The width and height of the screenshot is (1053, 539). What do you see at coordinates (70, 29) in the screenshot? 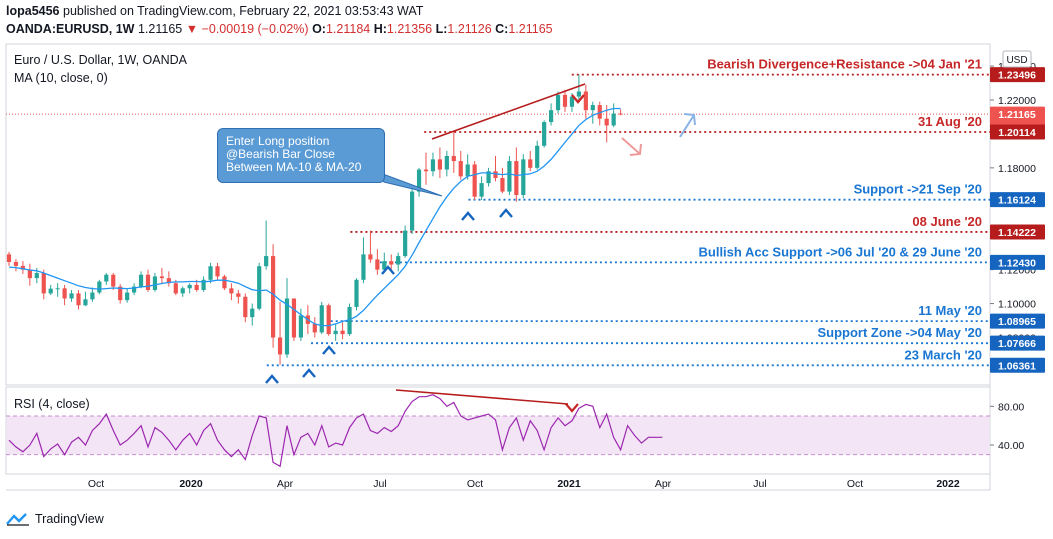
I see `symbol-label: OANDA:EURUSD, 1W` at bounding box center [70, 29].